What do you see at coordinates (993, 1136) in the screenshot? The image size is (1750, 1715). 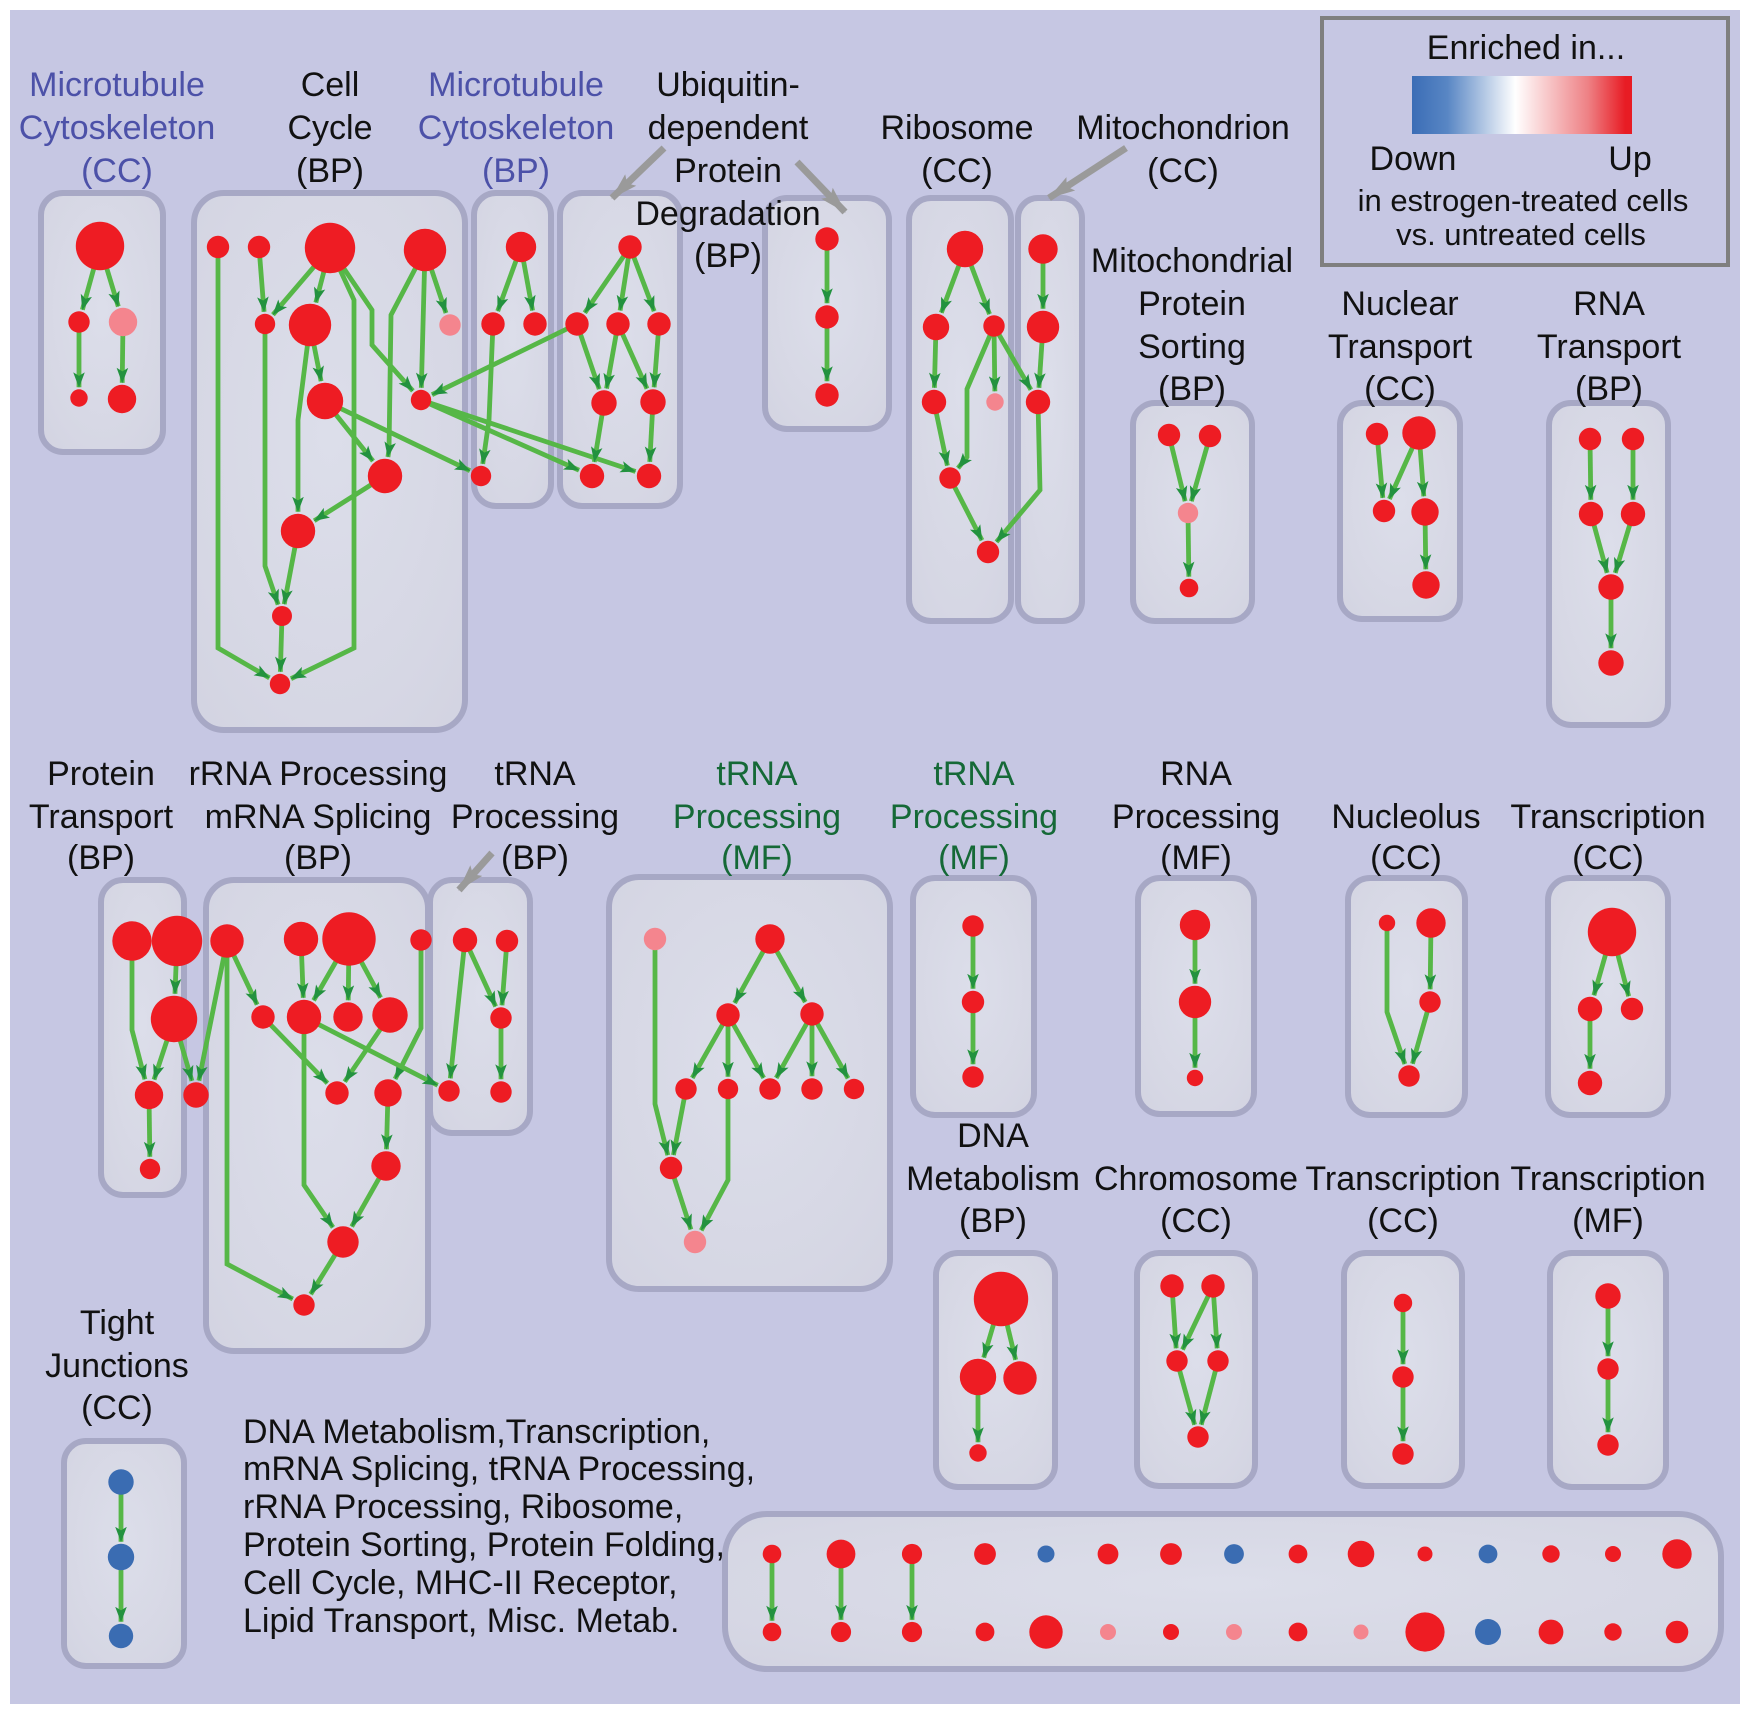 I see `svg-text: DNA` at bounding box center [993, 1136].